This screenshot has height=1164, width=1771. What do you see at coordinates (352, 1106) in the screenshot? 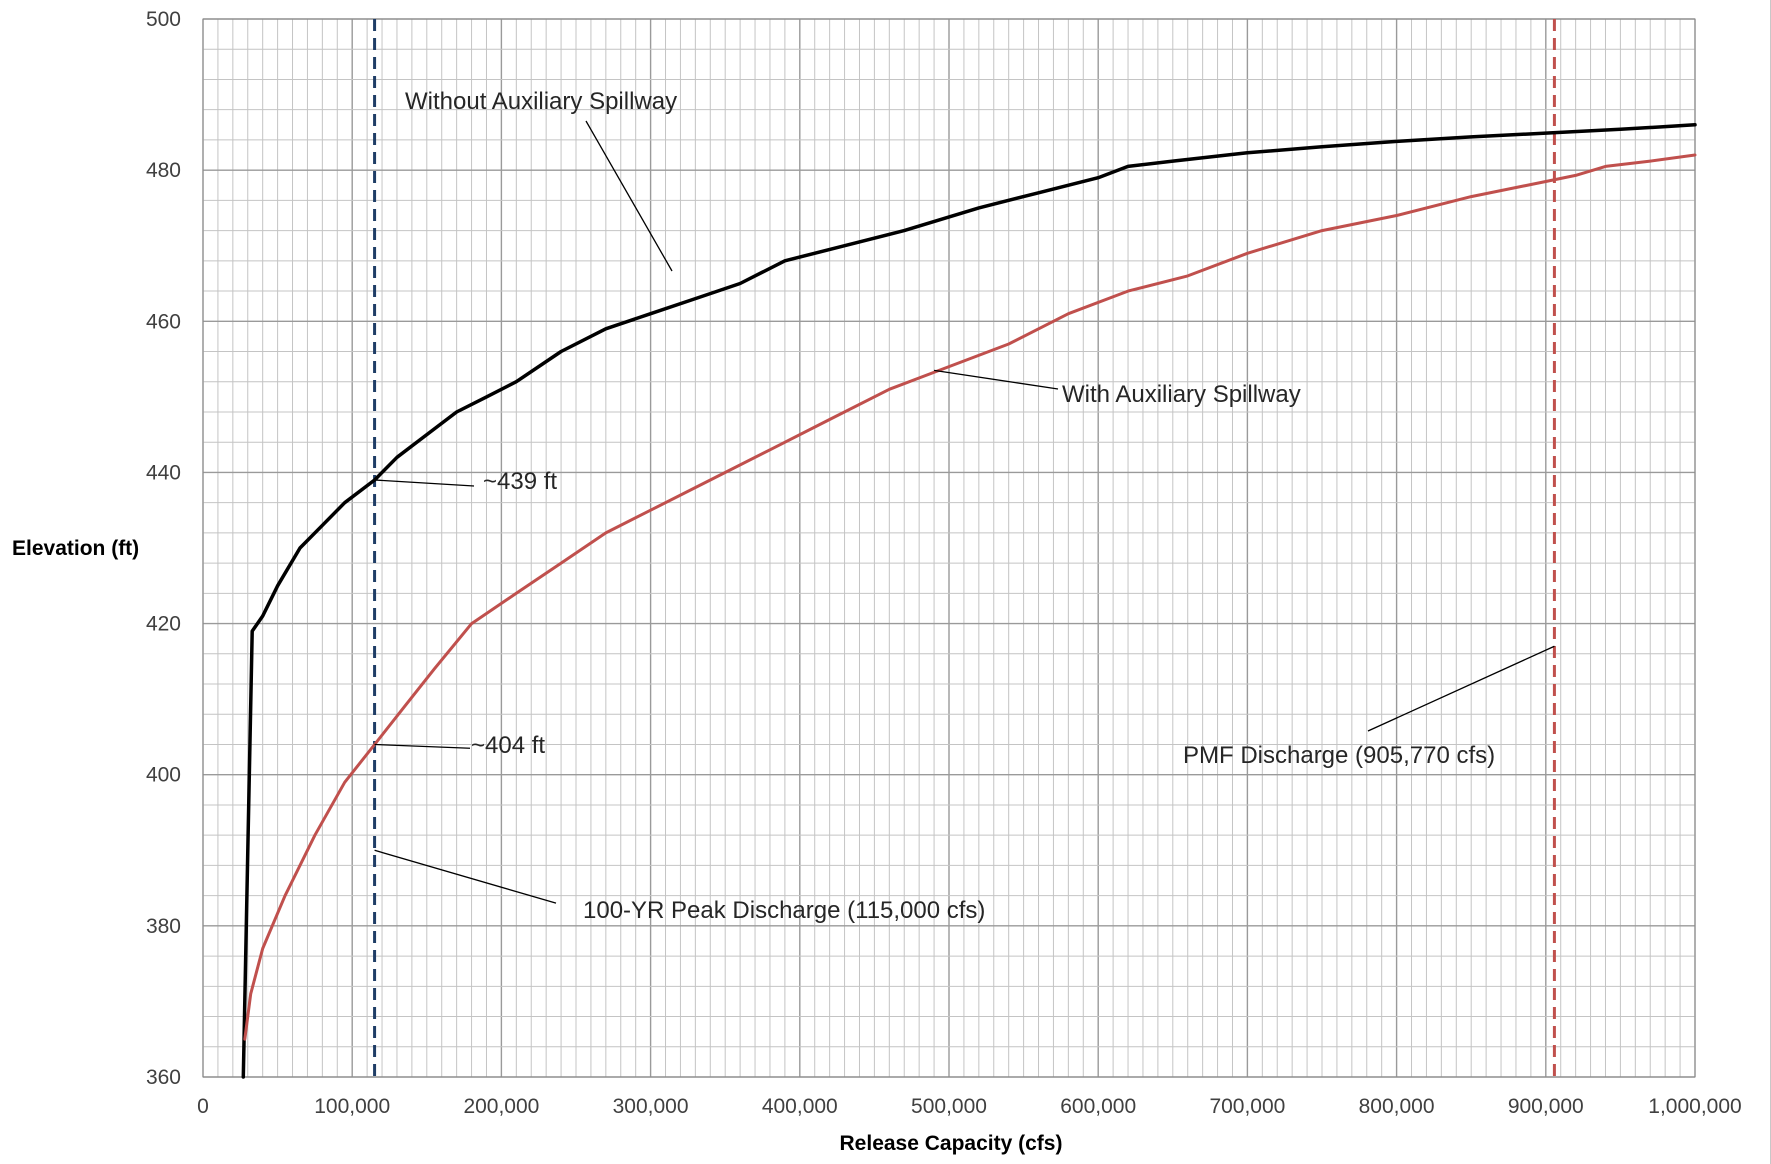
I see `x-tick-label: 100,000` at bounding box center [352, 1106].